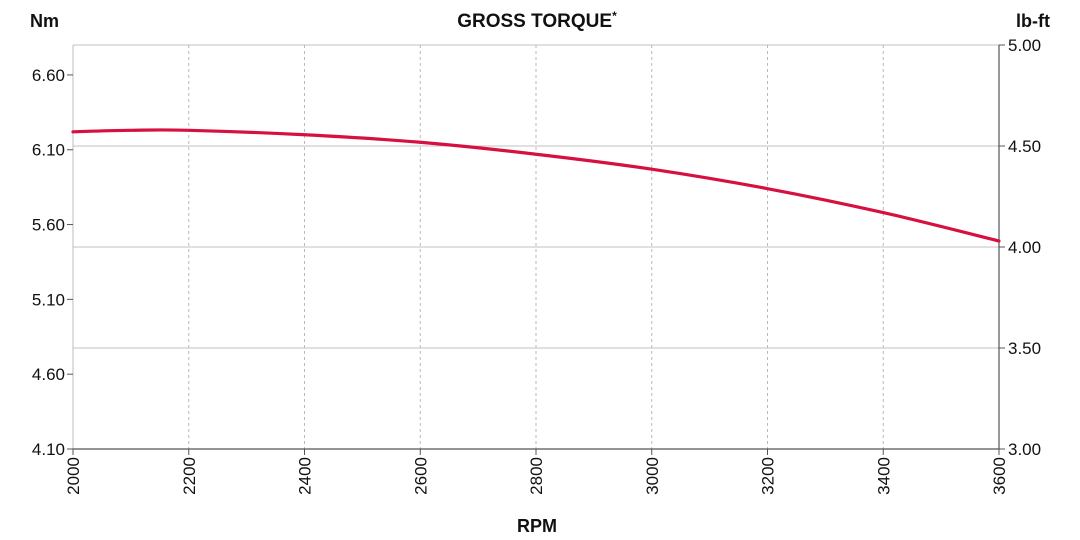  What do you see at coordinates (768, 476) in the screenshot?
I see `x-tick-3200: 3200` at bounding box center [768, 476].